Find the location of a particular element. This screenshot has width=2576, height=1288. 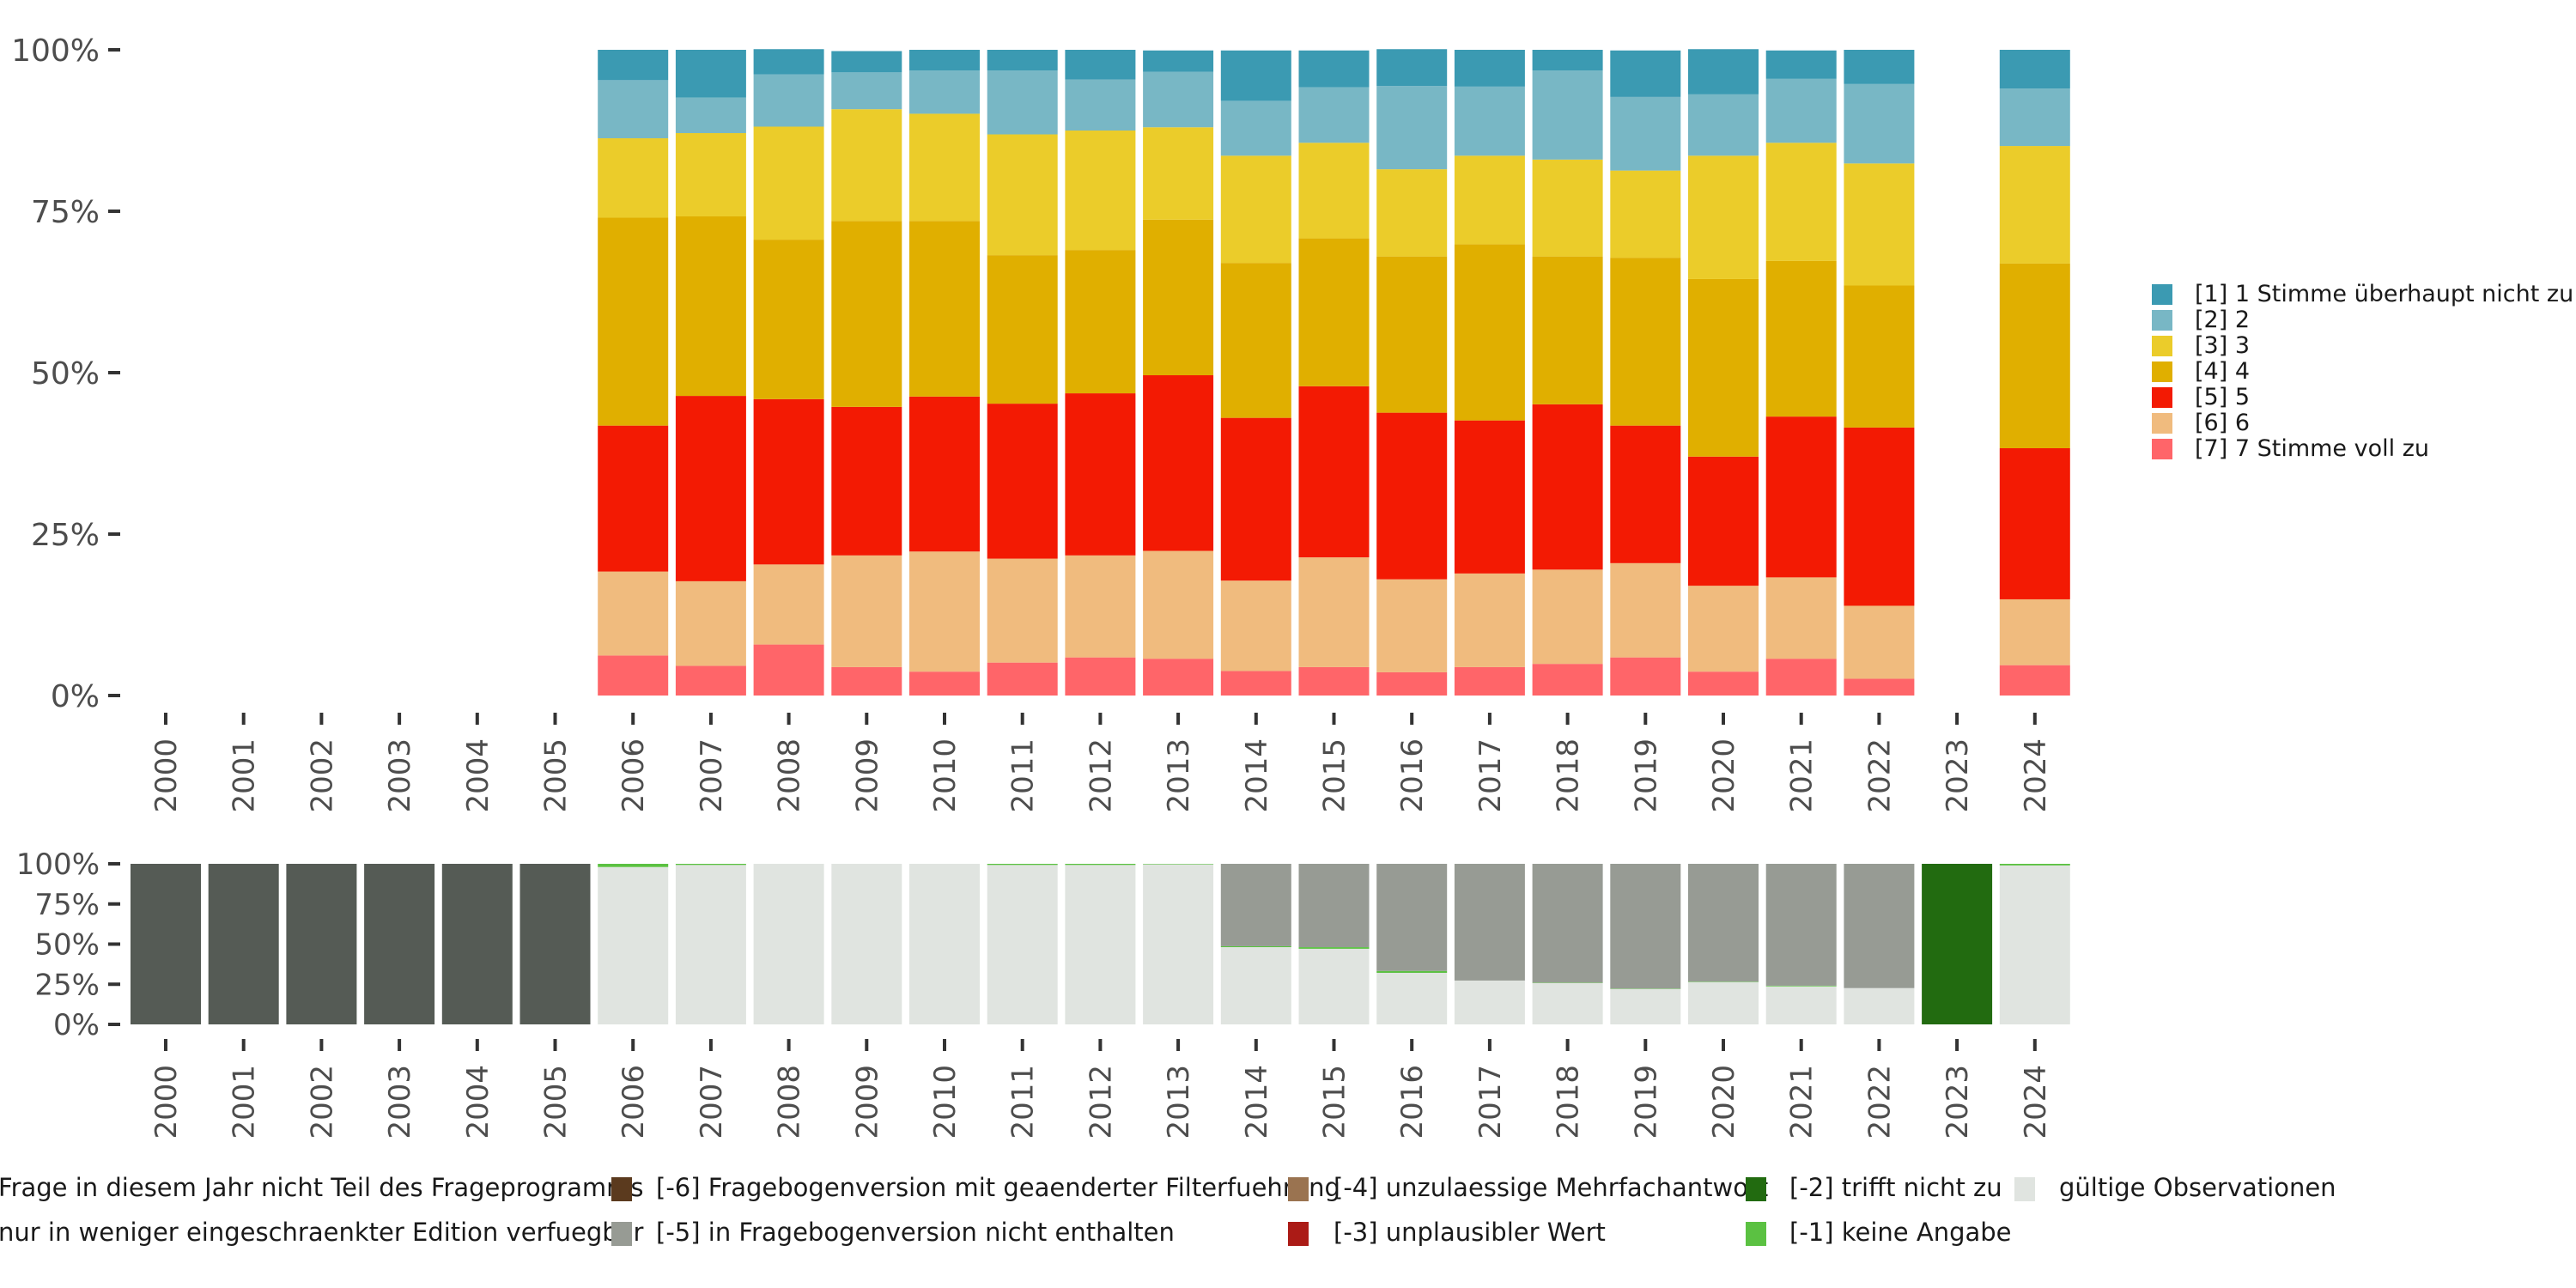

x-tick-label: 2021 is located at coordinates (1802, 775).